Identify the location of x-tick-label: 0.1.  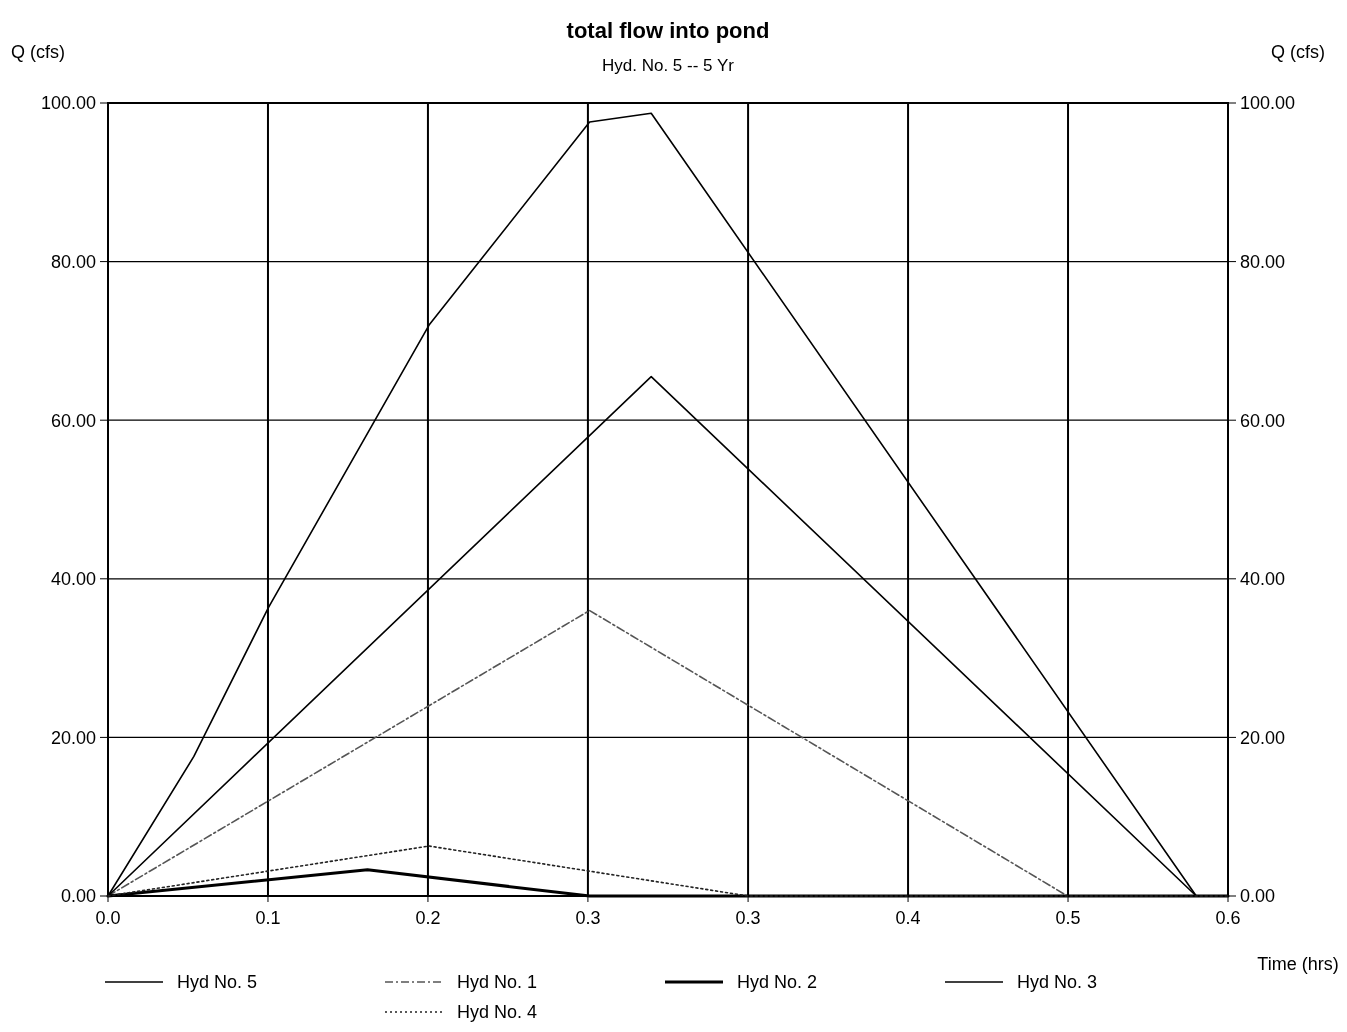
(268, 918).